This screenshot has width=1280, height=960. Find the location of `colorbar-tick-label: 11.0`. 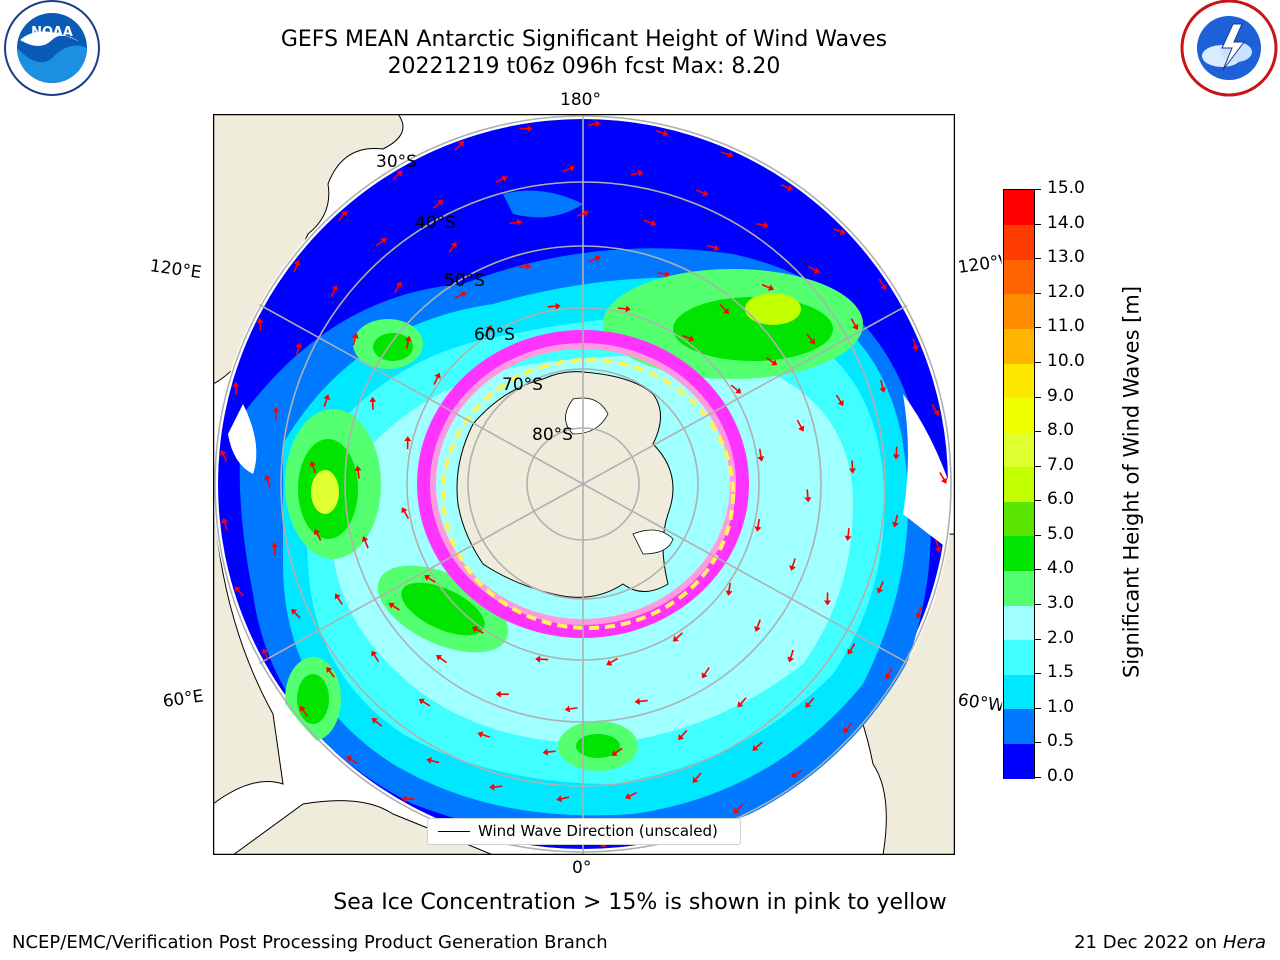

colorbar-tick-label: 11.0 is located at coordinates (1066, 326).